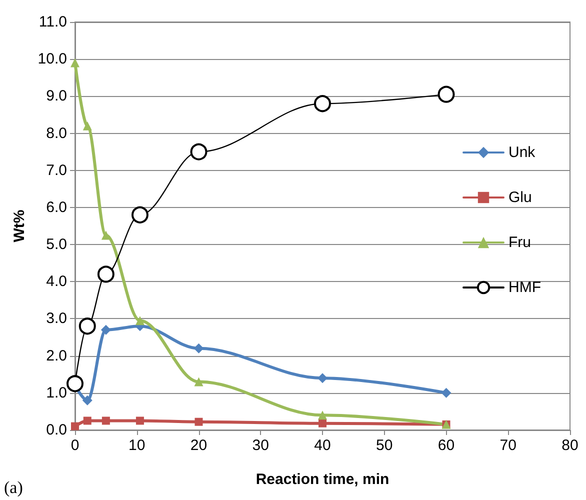 The height and width of the screenshot is (500, 586). What do you see at coordinates (520, 197) in the screenshot?
I see `legend-label: Glu` at bounding box center [520, 197].